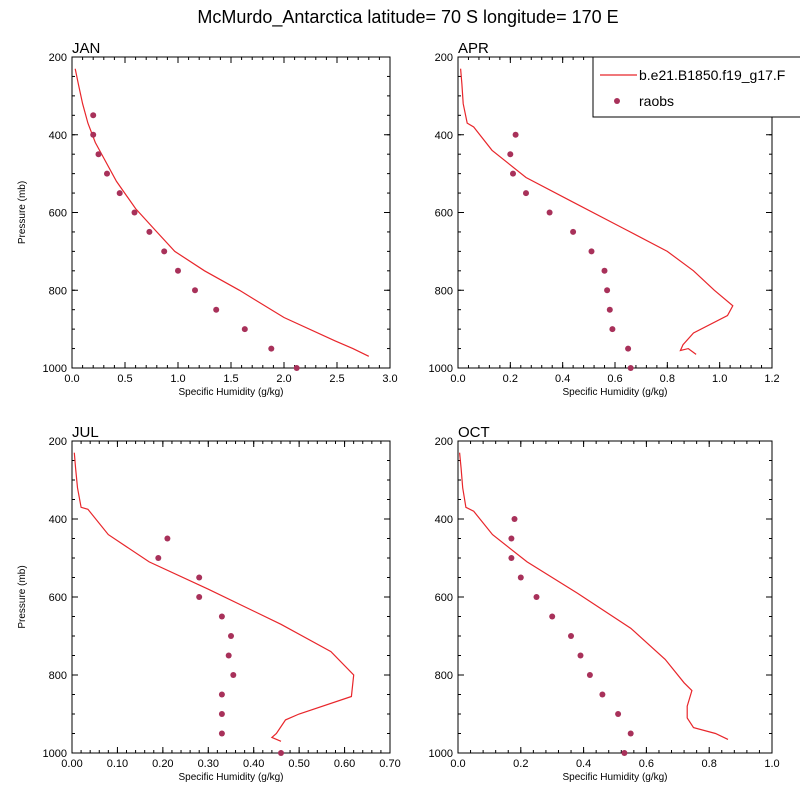 The image size is (800, 800). What do you see at coordinates (58, 520) in the screenshot?
I see `y-tick-label: 400` at bounding box center [58, 520].